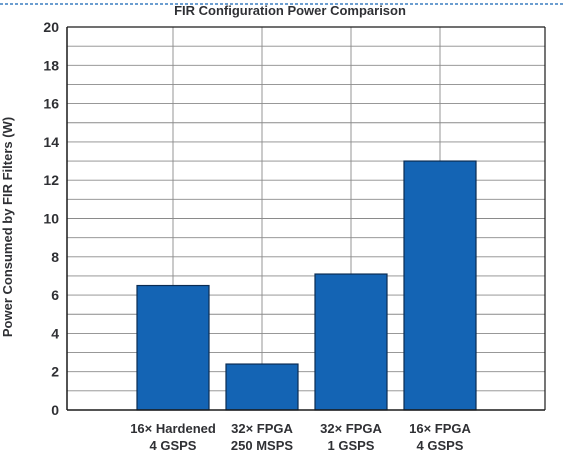 The width and height of the screenshot is (564, 462). I want to click on x-category-label: 1 GSPS, so click(351, 445).